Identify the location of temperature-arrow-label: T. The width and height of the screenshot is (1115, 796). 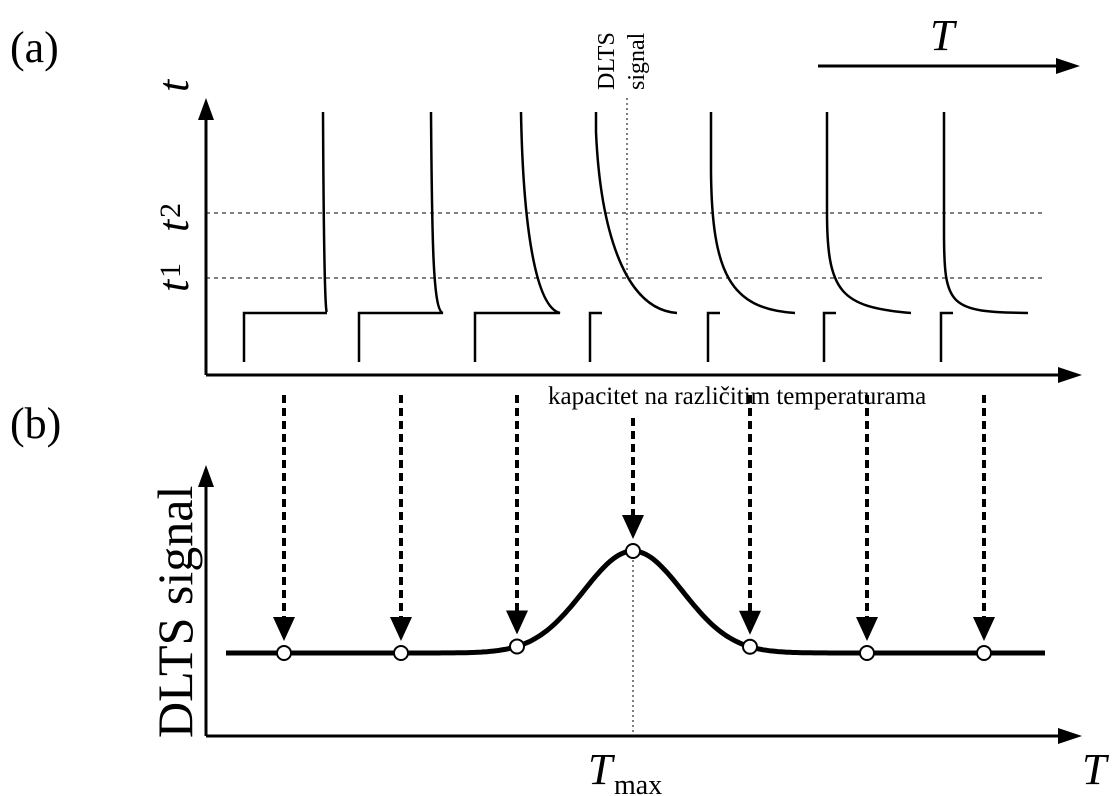
(944, 35).